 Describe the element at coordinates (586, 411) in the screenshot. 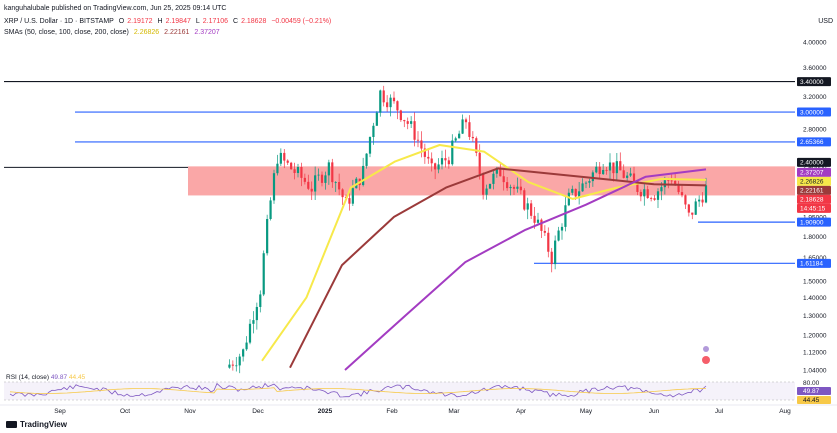

I see `x-tick-label: May` at that location.